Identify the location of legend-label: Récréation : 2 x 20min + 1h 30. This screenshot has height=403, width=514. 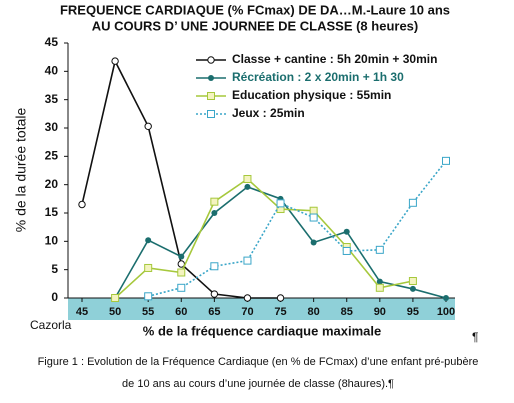
(318, 77).